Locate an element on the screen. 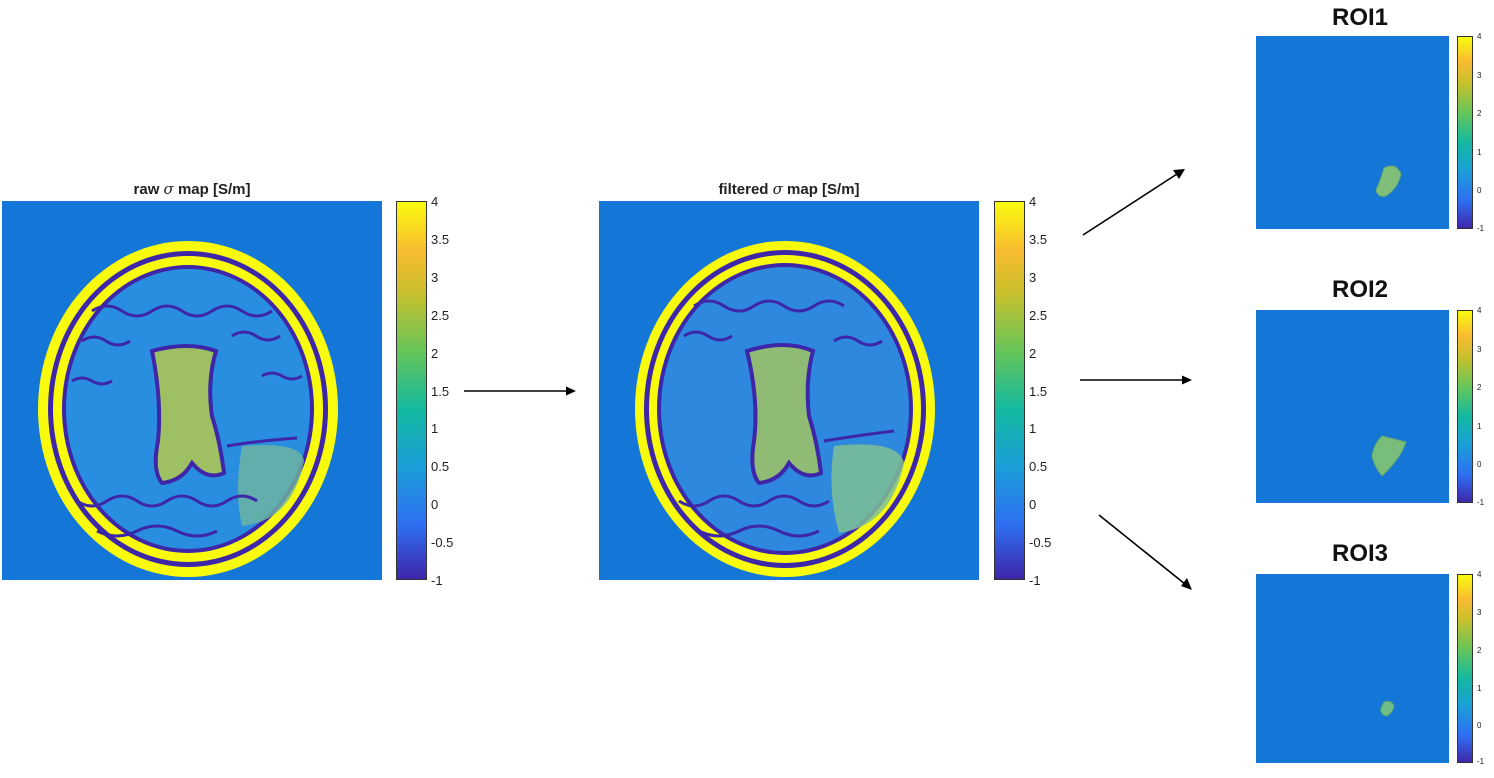  raw-conductivity-map is located at coordinates (192, 390).